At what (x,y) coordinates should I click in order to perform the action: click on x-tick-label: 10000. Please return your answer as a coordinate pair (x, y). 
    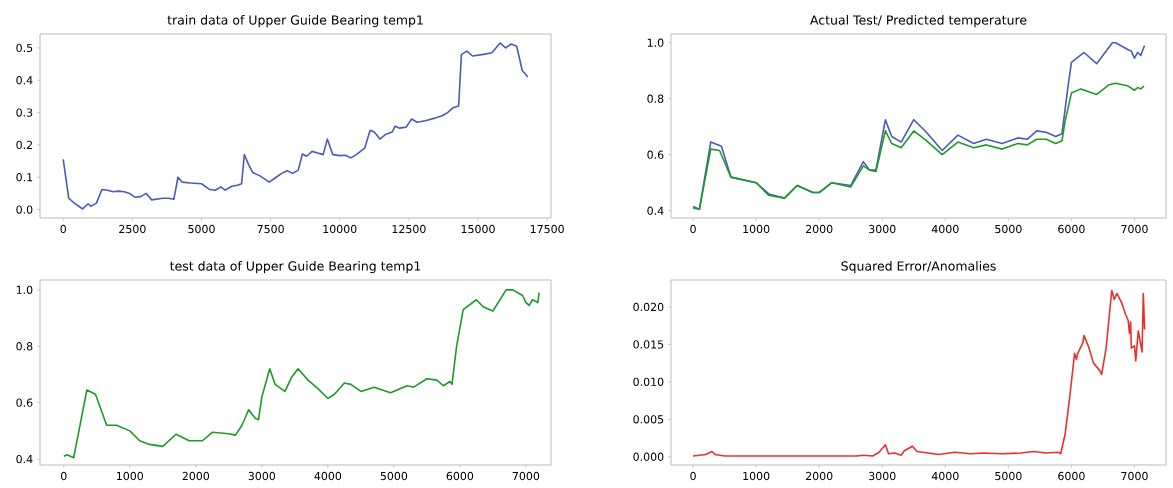
    Looking at the image, I should click on (340, 229).